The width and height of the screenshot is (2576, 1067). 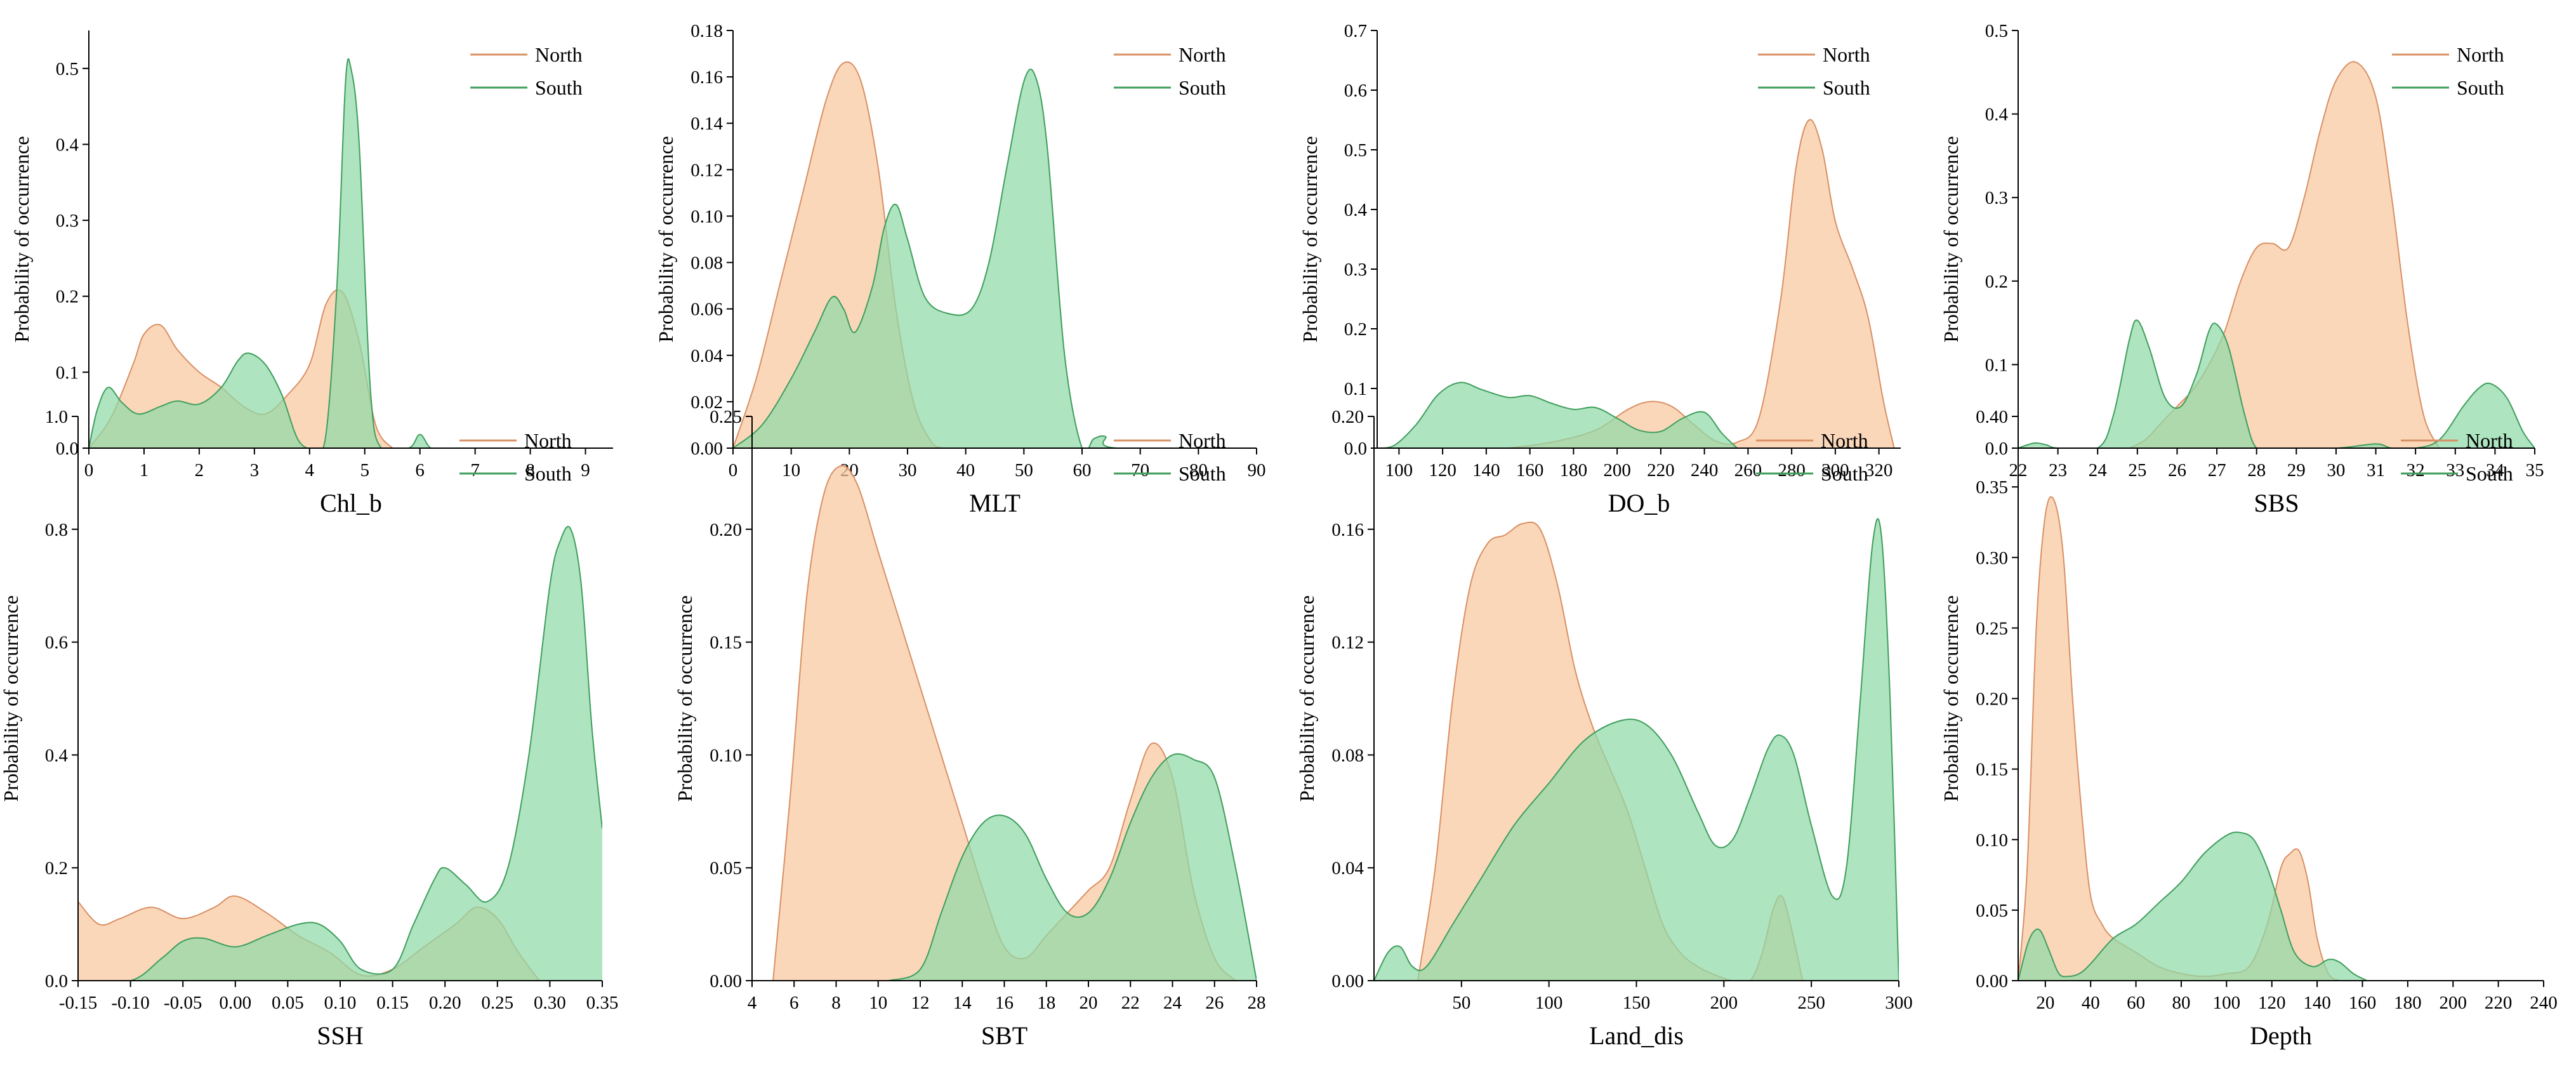 What do you see at coordinates (1835, 470) in the screenshot?
I see `x-tick-label: 300` at bounding box center [1835, 470].